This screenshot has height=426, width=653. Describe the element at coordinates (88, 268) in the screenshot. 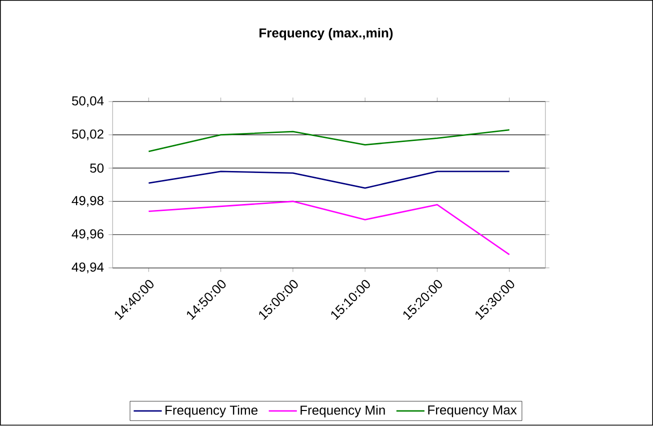

I see `y-tick-label: 49,94` at that location.